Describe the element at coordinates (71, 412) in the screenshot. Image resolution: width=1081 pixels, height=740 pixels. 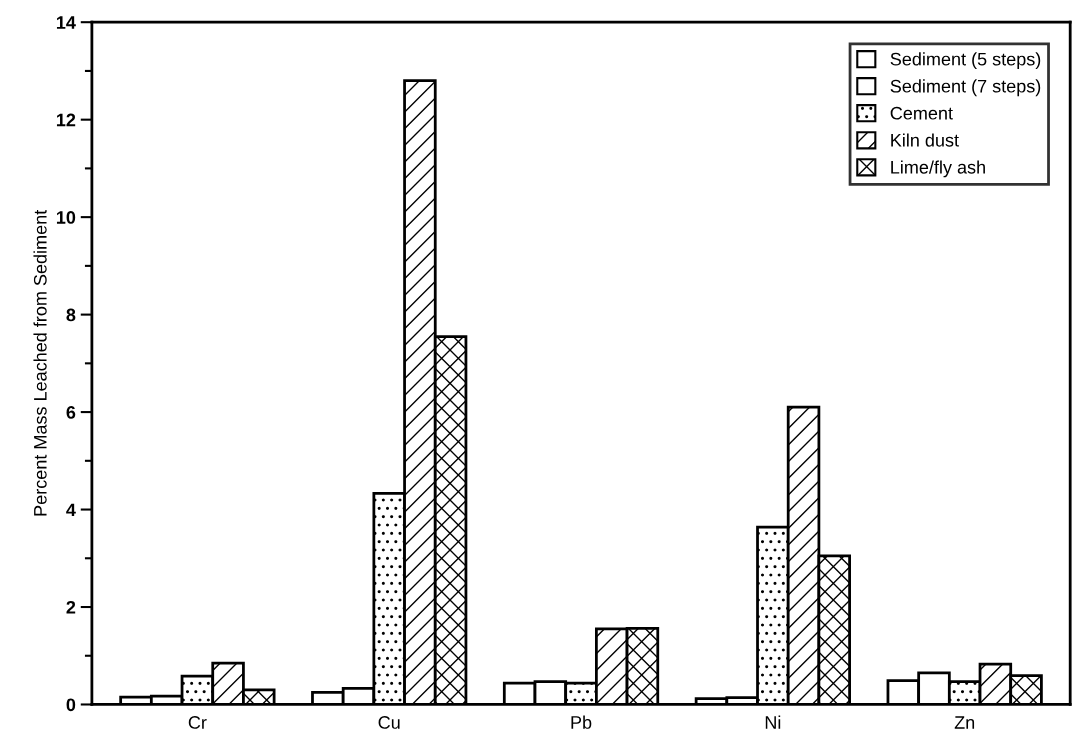
I see `y-tick-label: 6` at that location.